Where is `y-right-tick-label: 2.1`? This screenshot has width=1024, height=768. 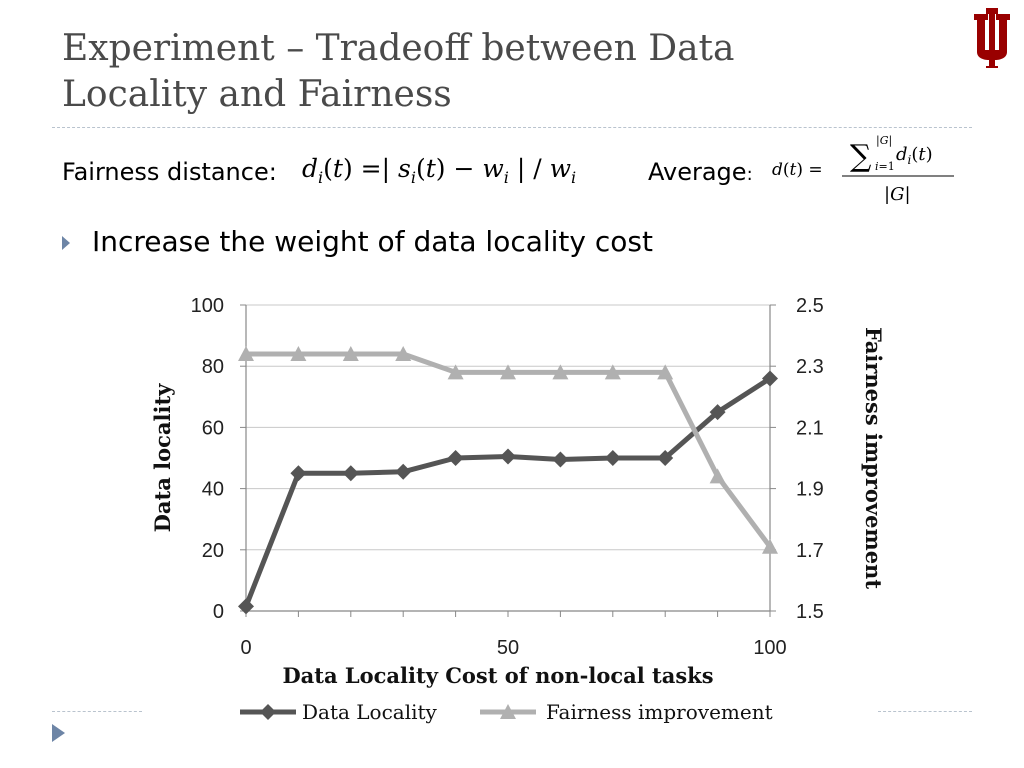 y-right-tick-label: 2.1 is located at coordinates (810, 428).